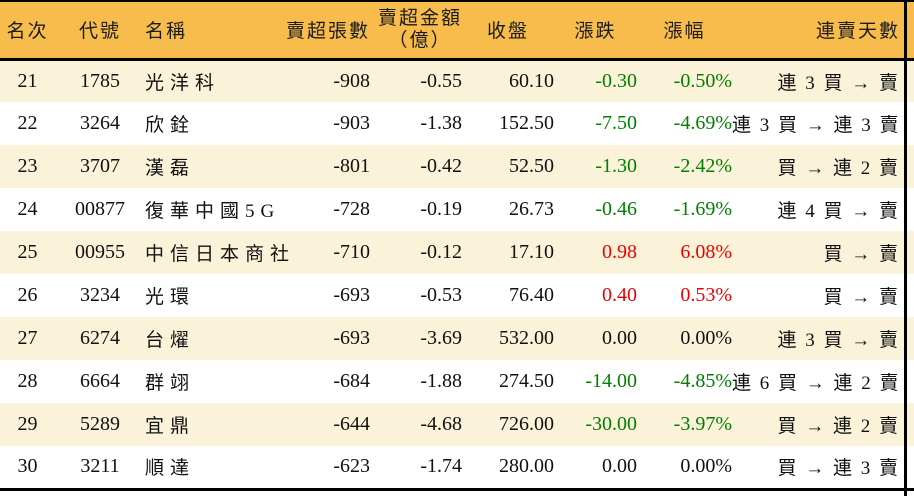 The width and height of the screenshot is (914, 496). Describe the element at coordinates (823, 31) in the screenshot. I see `header-streak: 連賣天數` at that location.